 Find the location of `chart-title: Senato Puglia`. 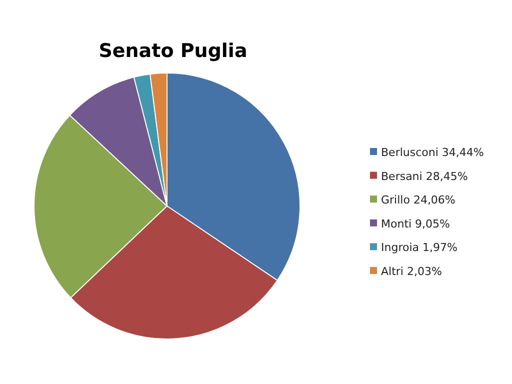

chart-title: Senato Puglia is located at coordinates (173, 51).